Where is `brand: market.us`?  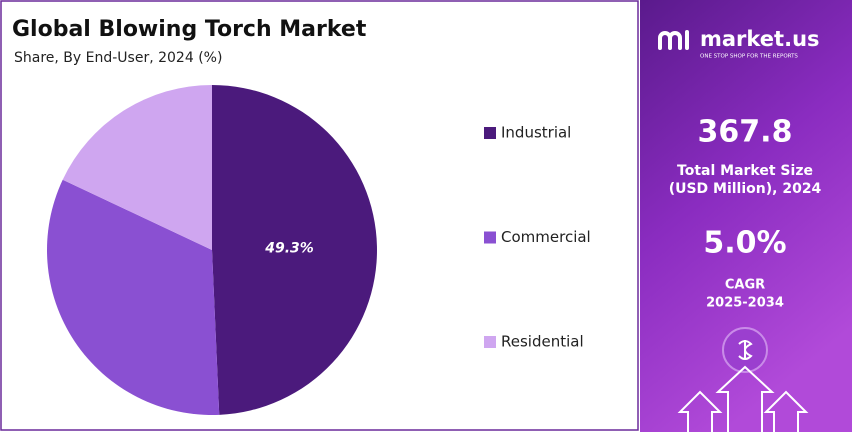 brand: market.us is located at coordinates (760, 39).